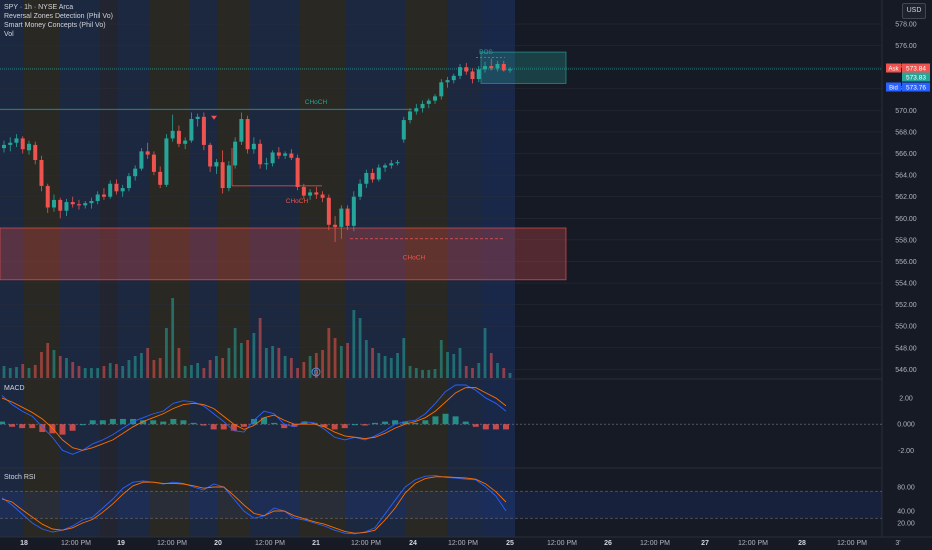 This screenshot has height=550, width=932. I want to click on rsi-tick-label: 80.00, so click(906, 488).